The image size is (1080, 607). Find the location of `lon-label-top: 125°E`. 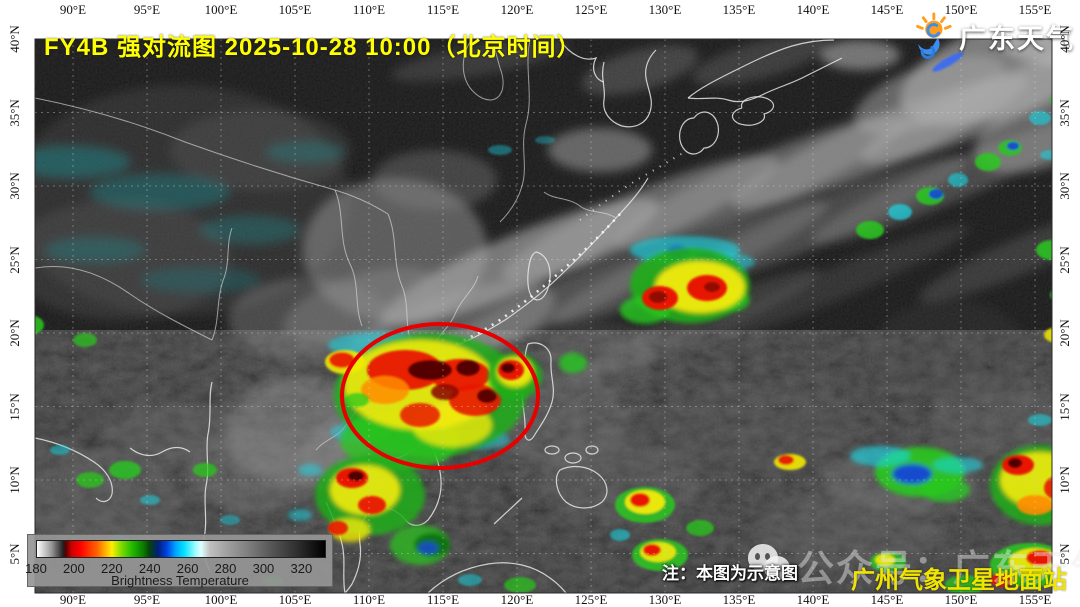

lon-label-top: 125°E is located at coordinates (591, 9).